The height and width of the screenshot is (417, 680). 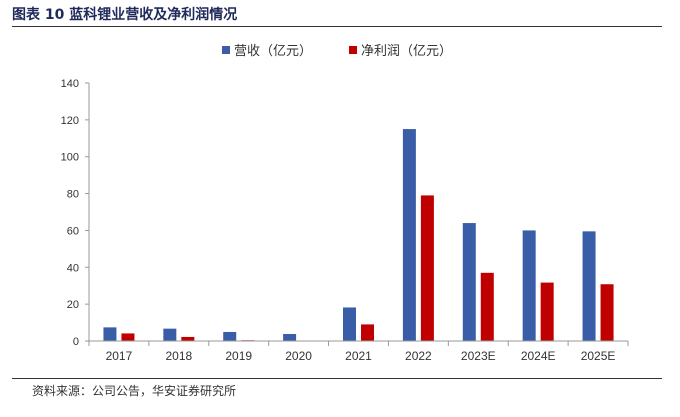 I want to click on figure-label: 图表 10, so click(x=38, y=15).